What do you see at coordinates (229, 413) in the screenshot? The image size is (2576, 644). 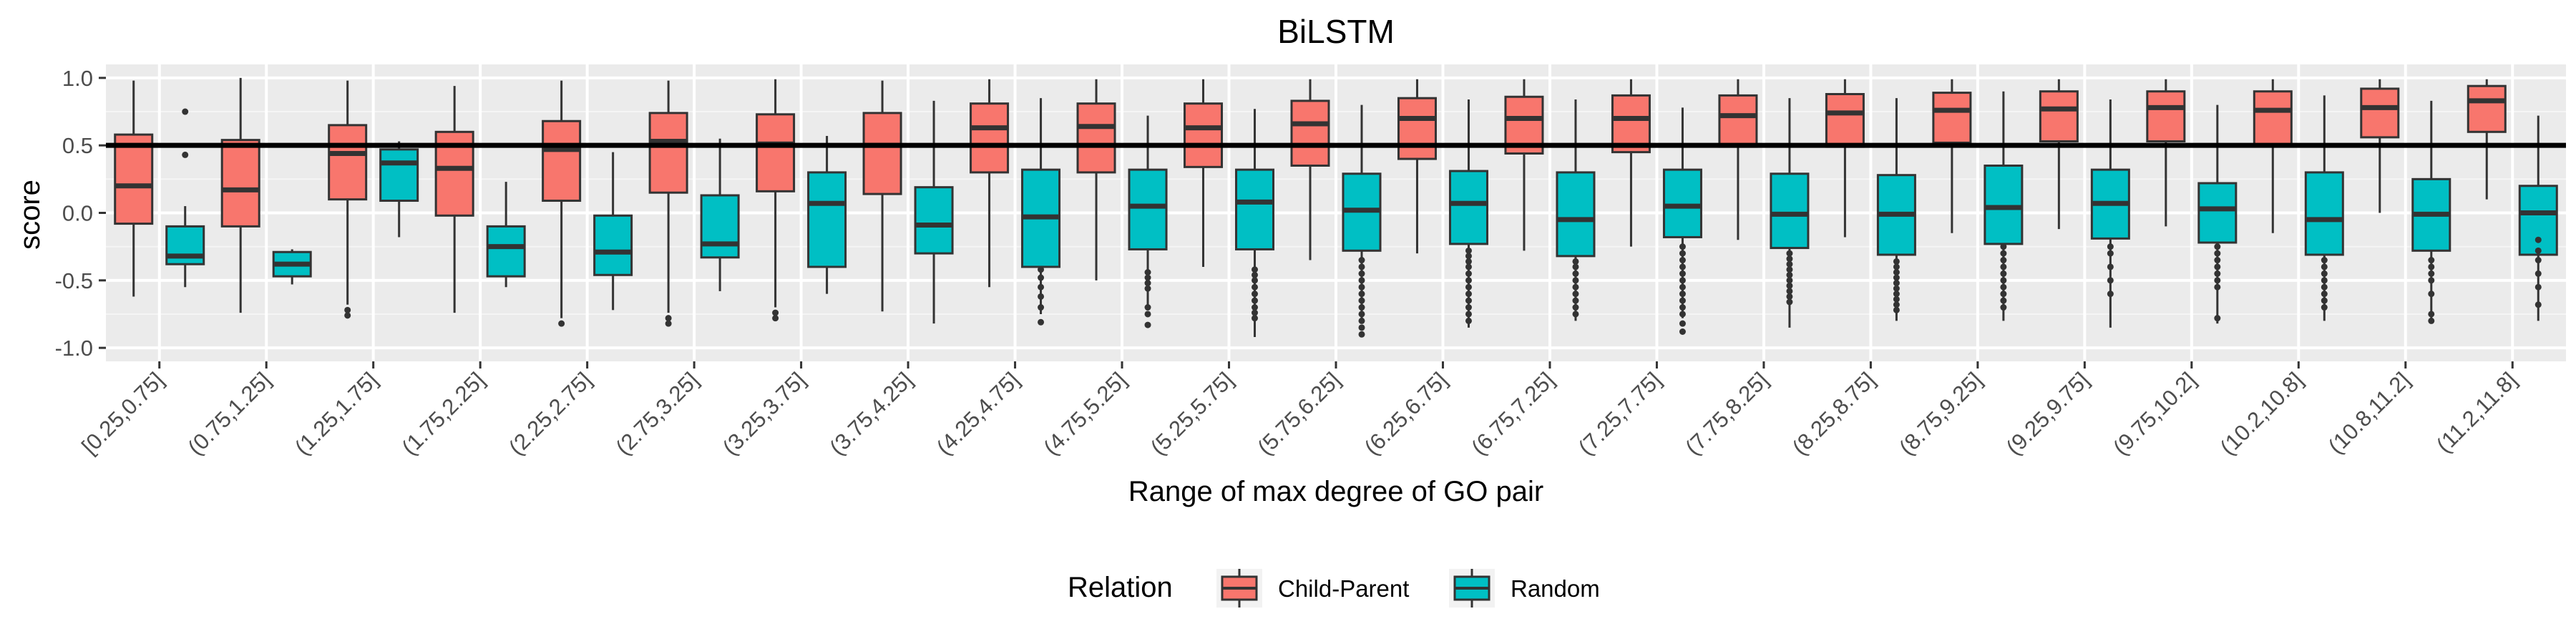 I see `x-tick-label: (0.75,1.25]` at bounding box center [229, 413].